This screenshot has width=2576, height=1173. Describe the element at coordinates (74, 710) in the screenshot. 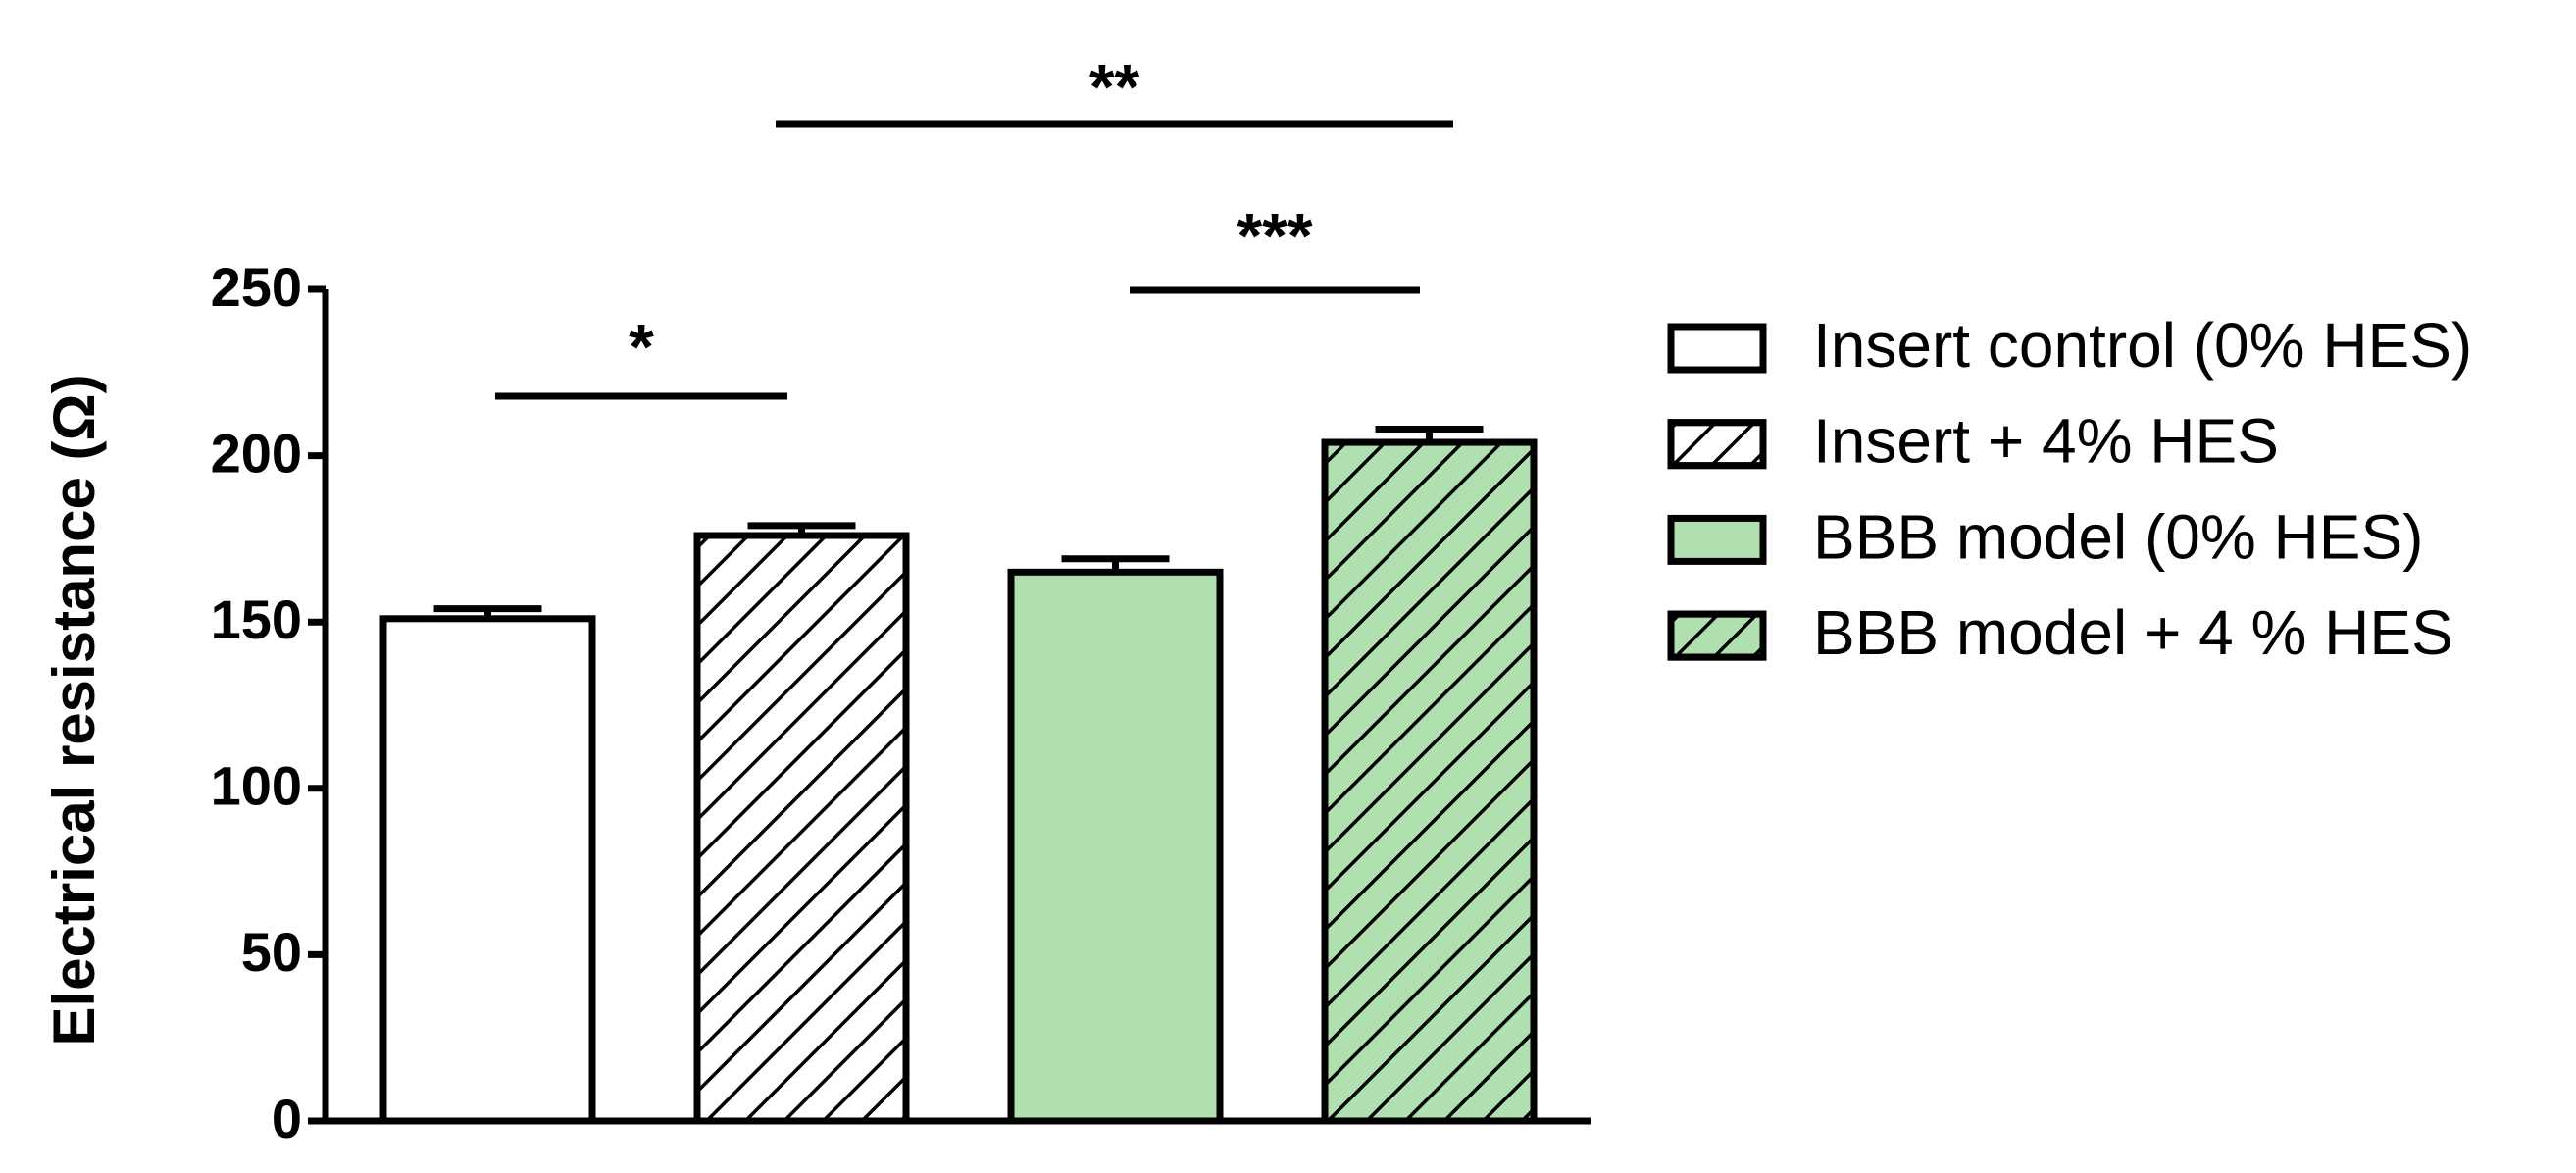

I see `y-axis-label: Electrical resistance (Ω)` at that location.